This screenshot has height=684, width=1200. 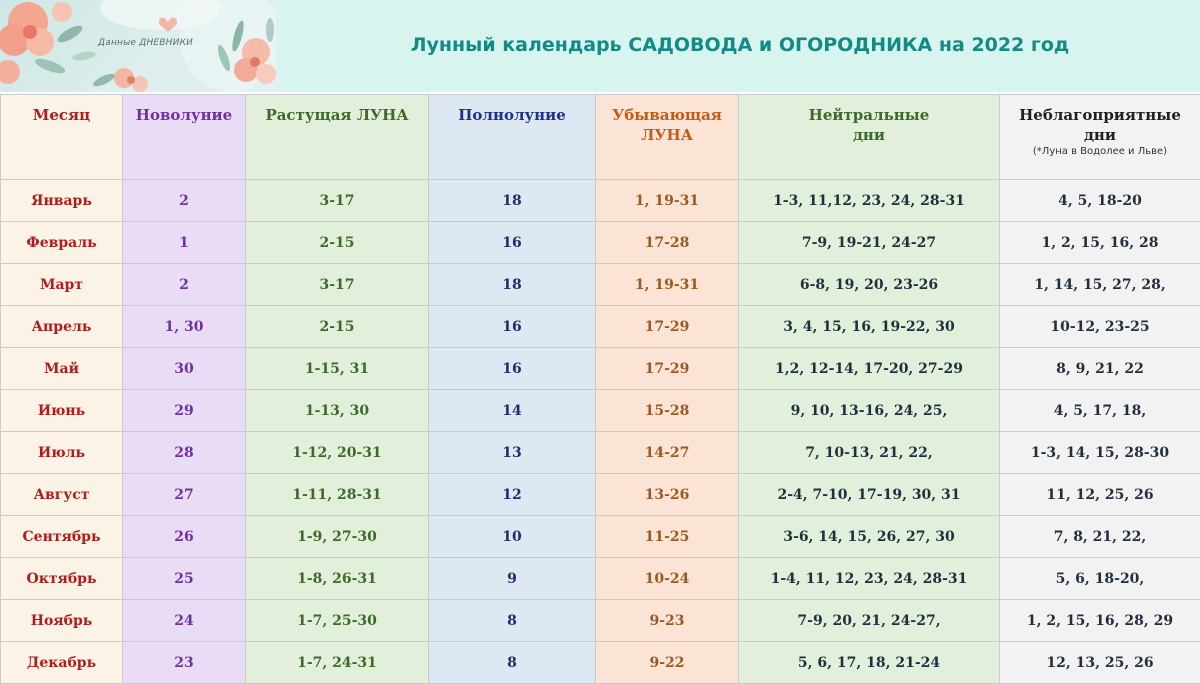 I want to click on cell-waning-moon: 9-22, so click(x=667, y=663).